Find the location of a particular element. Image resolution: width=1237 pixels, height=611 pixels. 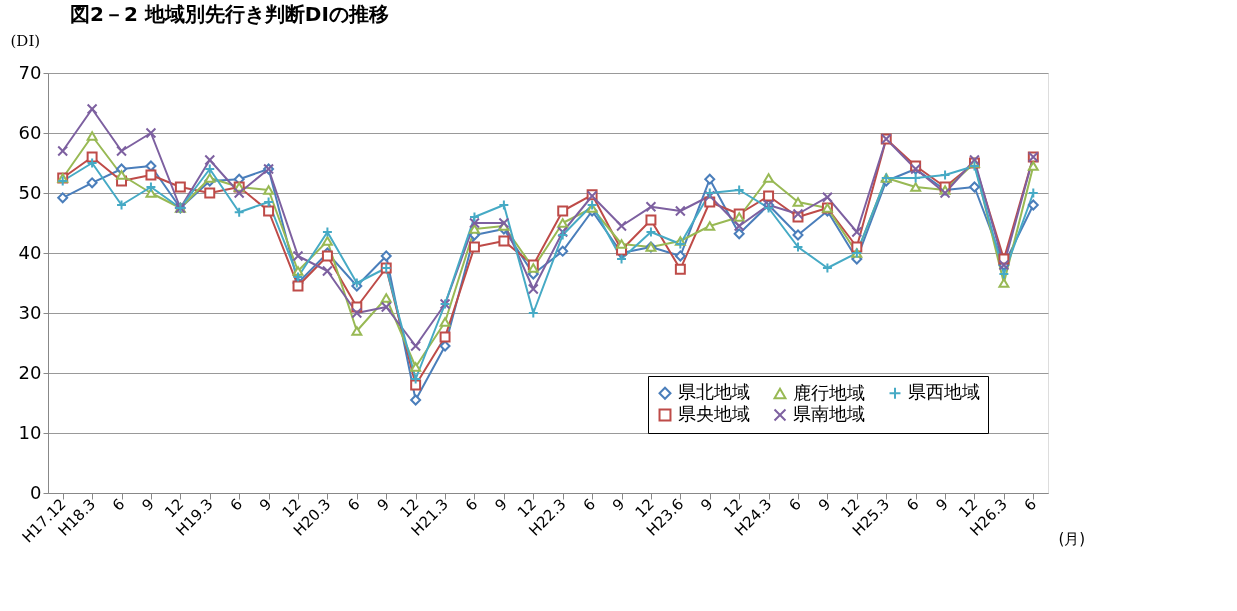

legend-label: 県南地域 is located at coordinates (829, 413).